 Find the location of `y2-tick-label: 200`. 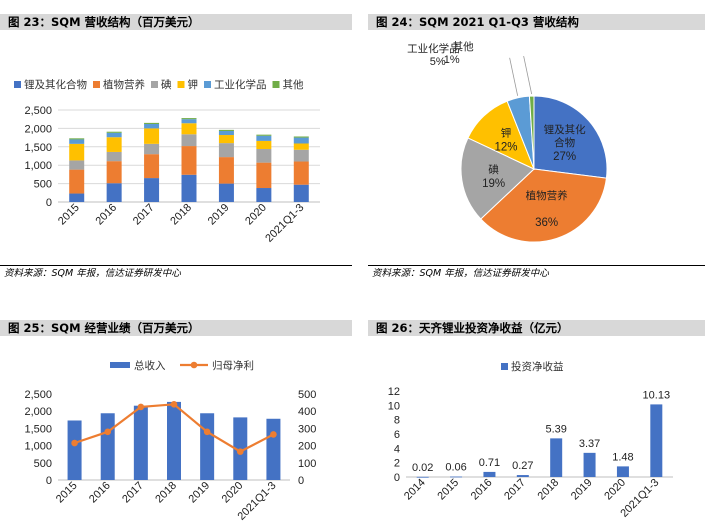

y2-tick-label: 200 is located at coordinates (307, 447).